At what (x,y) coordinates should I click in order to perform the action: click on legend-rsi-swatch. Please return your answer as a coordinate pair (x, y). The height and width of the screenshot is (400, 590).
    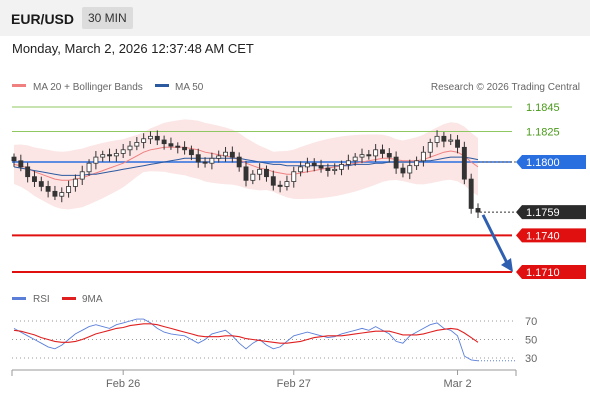
    Looking at the image, I should click on (19, 298).